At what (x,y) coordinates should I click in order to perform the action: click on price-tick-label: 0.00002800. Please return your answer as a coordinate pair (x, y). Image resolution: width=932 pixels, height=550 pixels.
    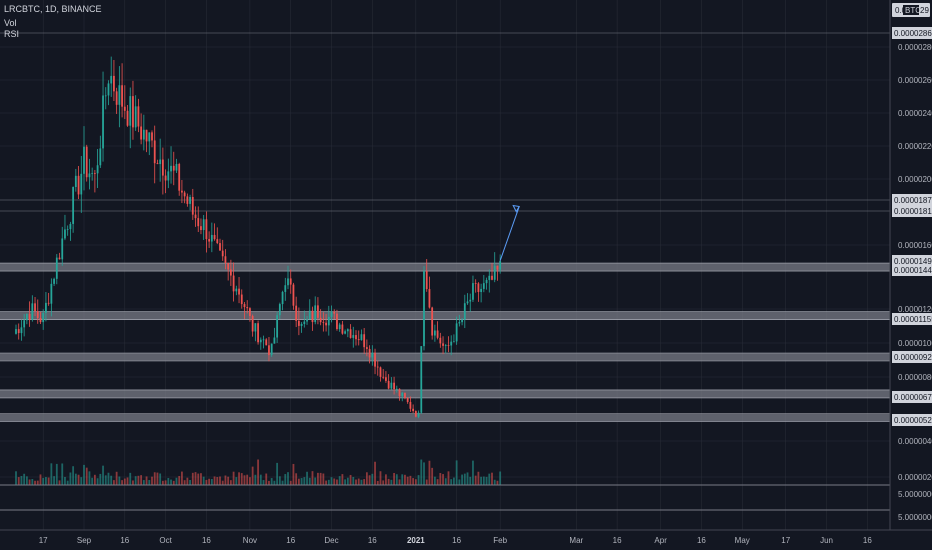
    Looking at the image, I should click on (915, 47).